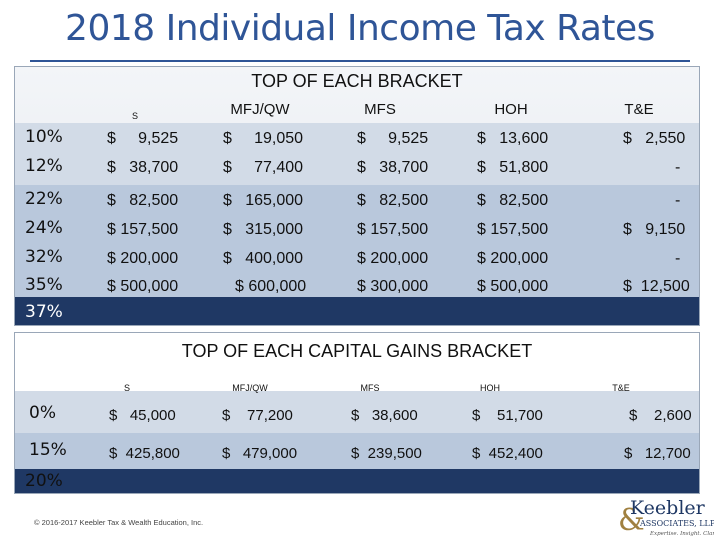  What do you see at coordinates (263, 138) in the screenshot?
I see `bracket-cell-mfj: $ 19,050` at bounding box center [263, 138].